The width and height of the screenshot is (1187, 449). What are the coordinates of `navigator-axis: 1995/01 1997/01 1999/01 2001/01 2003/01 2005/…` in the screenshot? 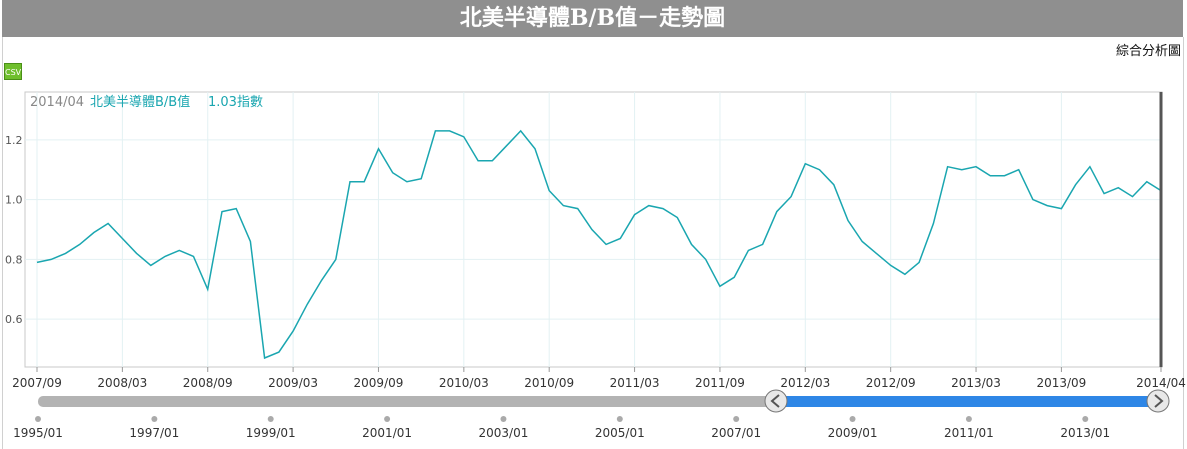 It's located at (561, 428).